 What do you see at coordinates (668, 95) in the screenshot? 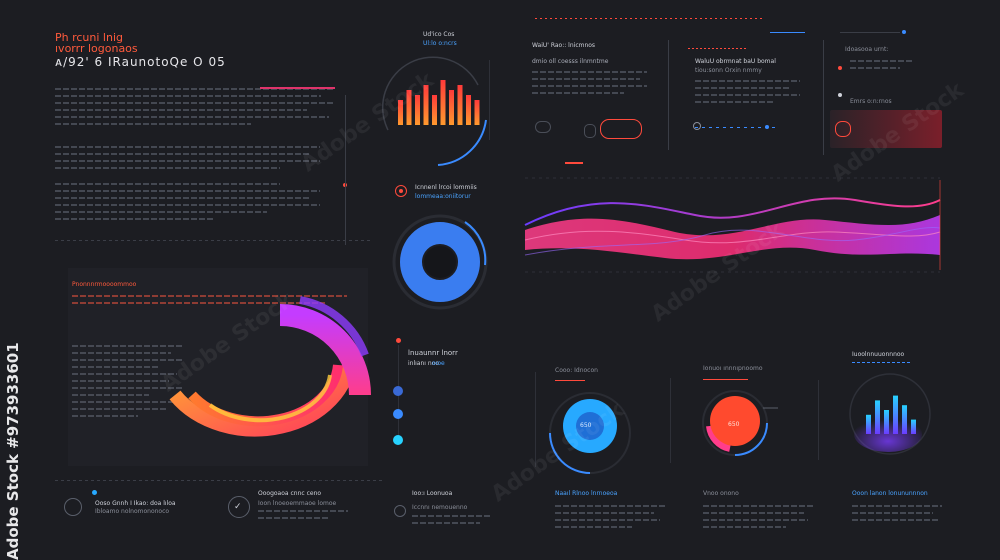
I see `panel-a-rule` at bounding box center [668, 95].